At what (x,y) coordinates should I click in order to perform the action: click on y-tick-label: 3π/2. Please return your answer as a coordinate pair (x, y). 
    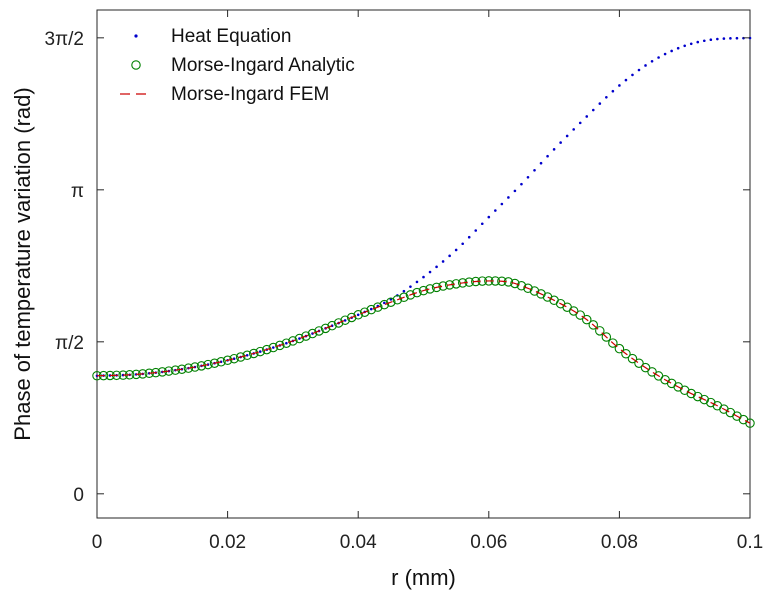
    Looking at the image, I should click on (64, 39).